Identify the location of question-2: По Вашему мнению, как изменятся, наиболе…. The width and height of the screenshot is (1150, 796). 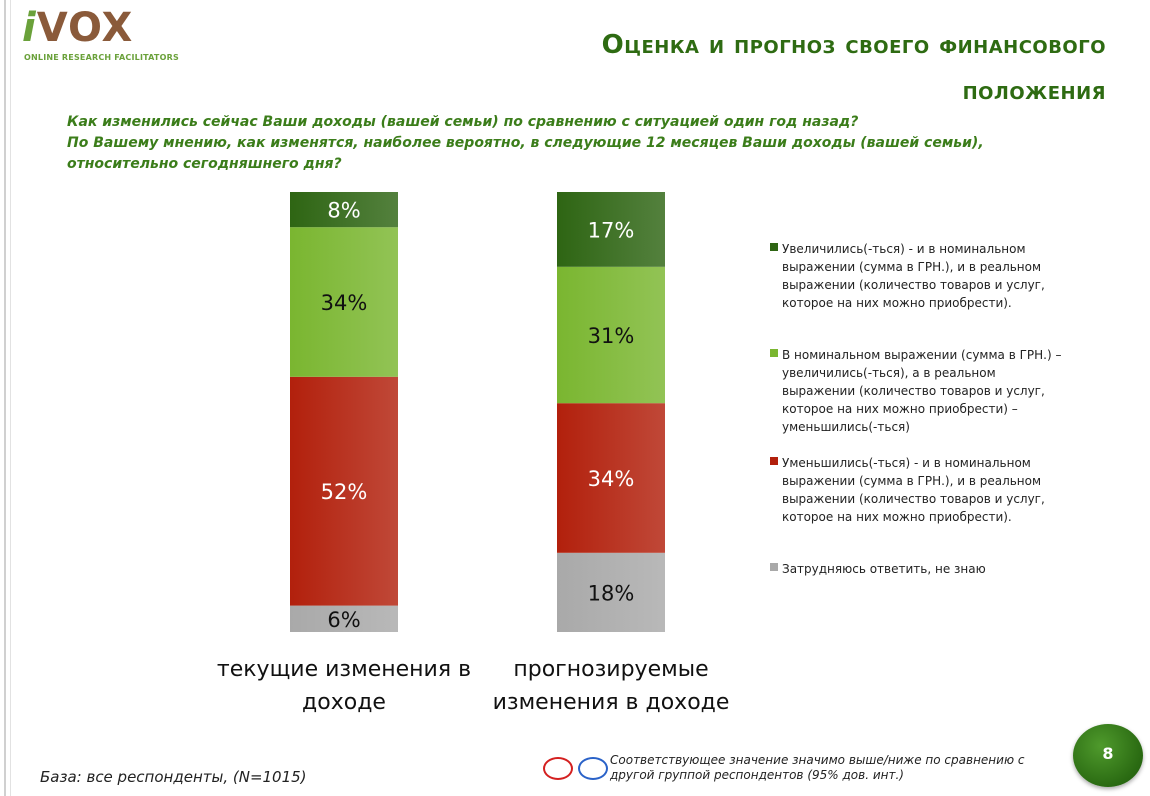
(525, 153).